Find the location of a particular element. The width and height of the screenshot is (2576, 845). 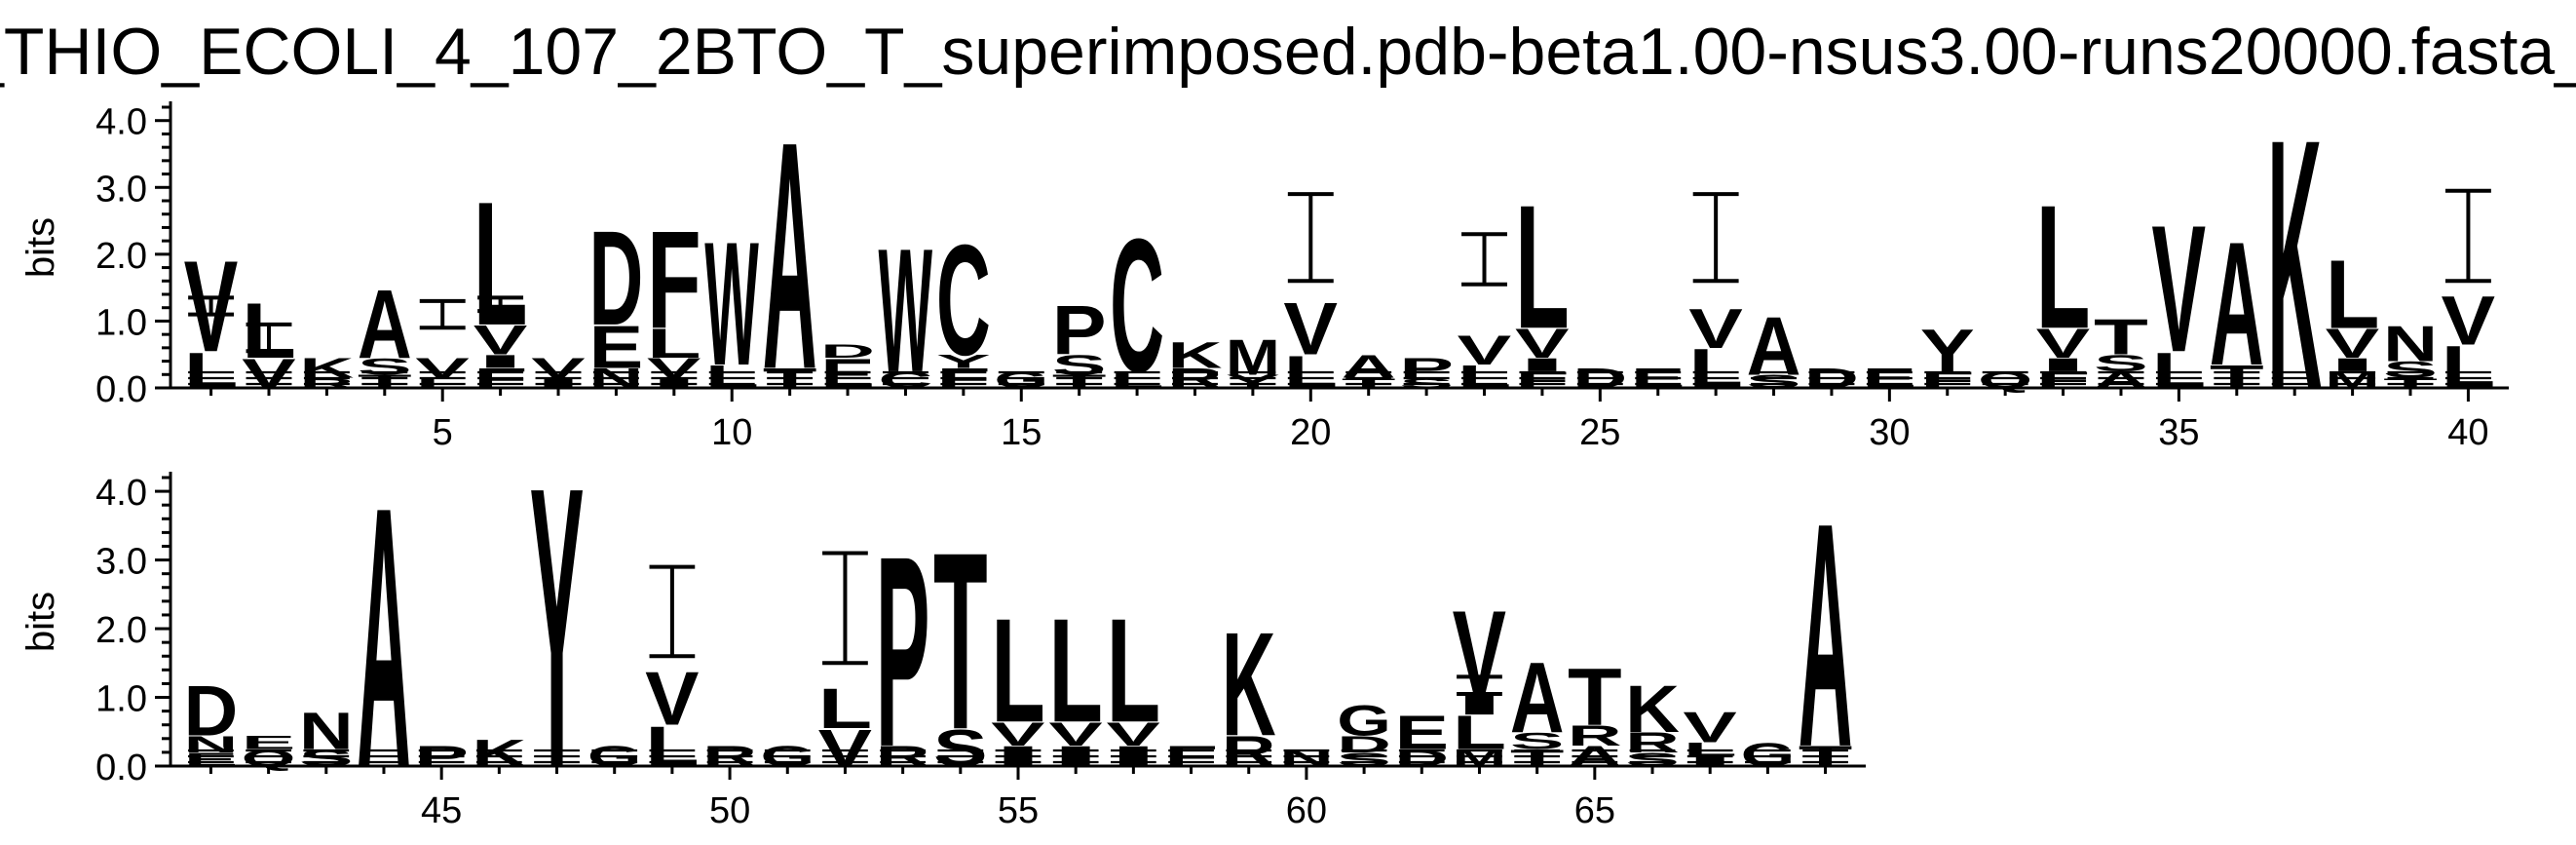

logo-column-27: LV is located at coordinates (1715, 296).